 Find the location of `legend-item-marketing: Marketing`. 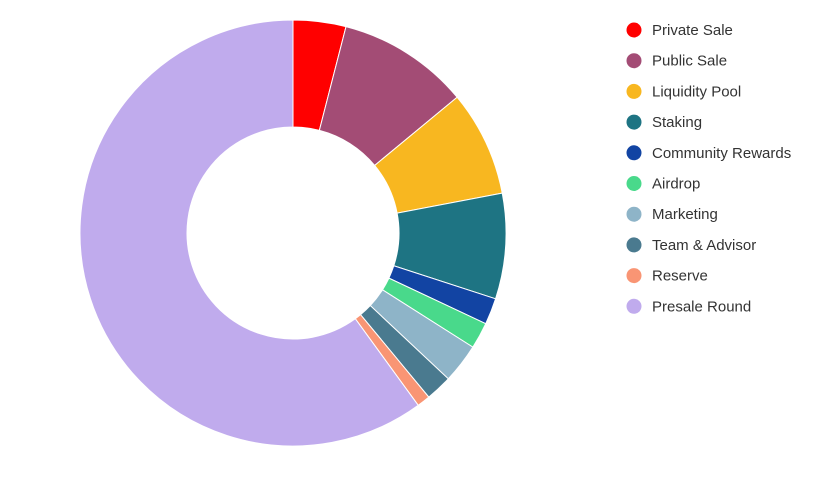

legend-item-marketing: Marketing is located at coordinates (672, 214).